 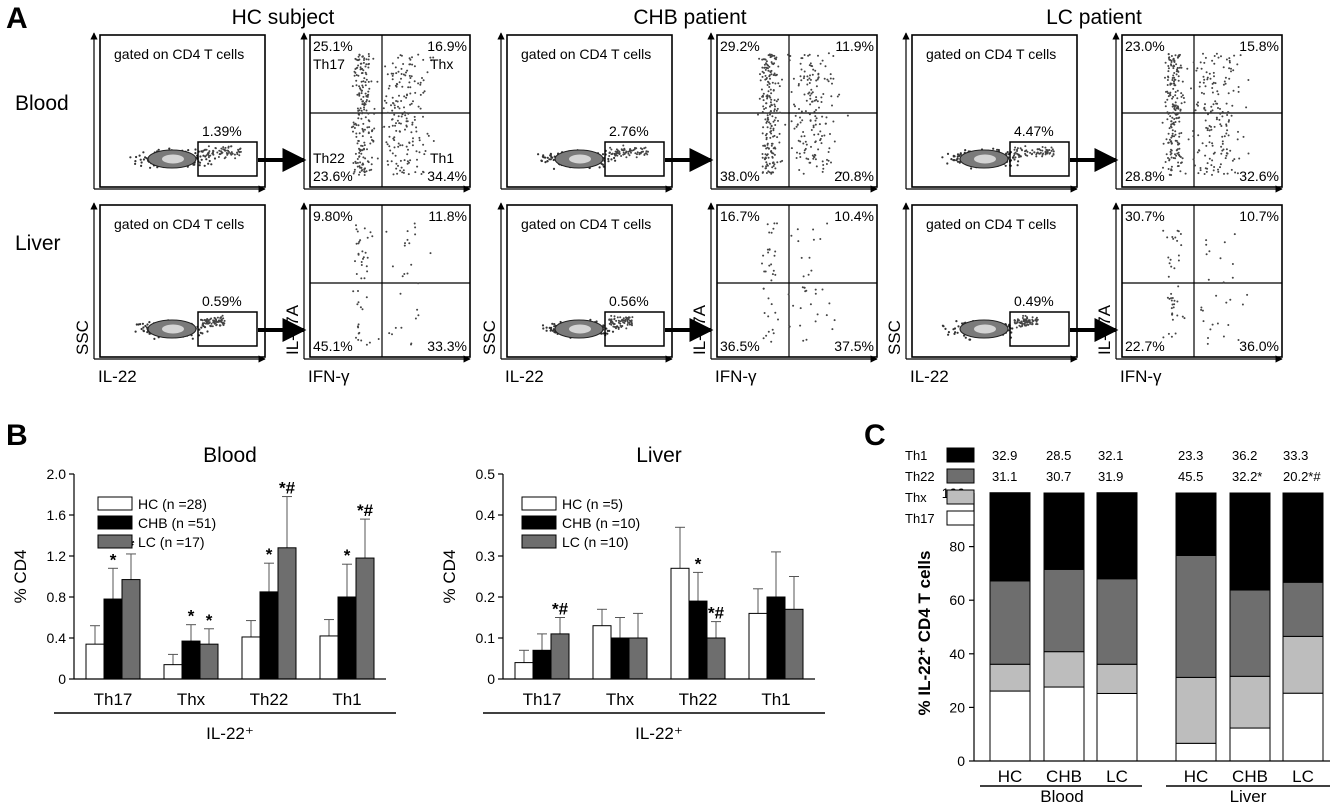 I want to click on quadrant-percent-lr: 33.3%, so click(x=447, y=346).